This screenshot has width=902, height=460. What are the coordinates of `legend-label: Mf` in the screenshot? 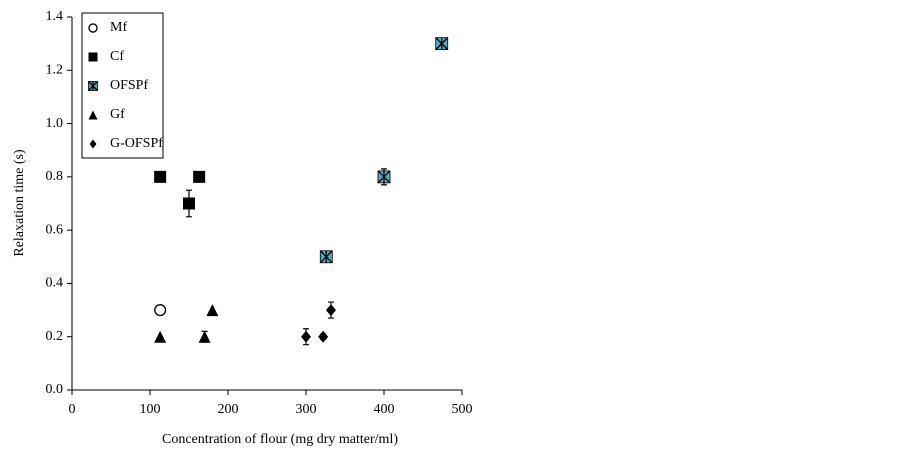 It's located at (118, 27).